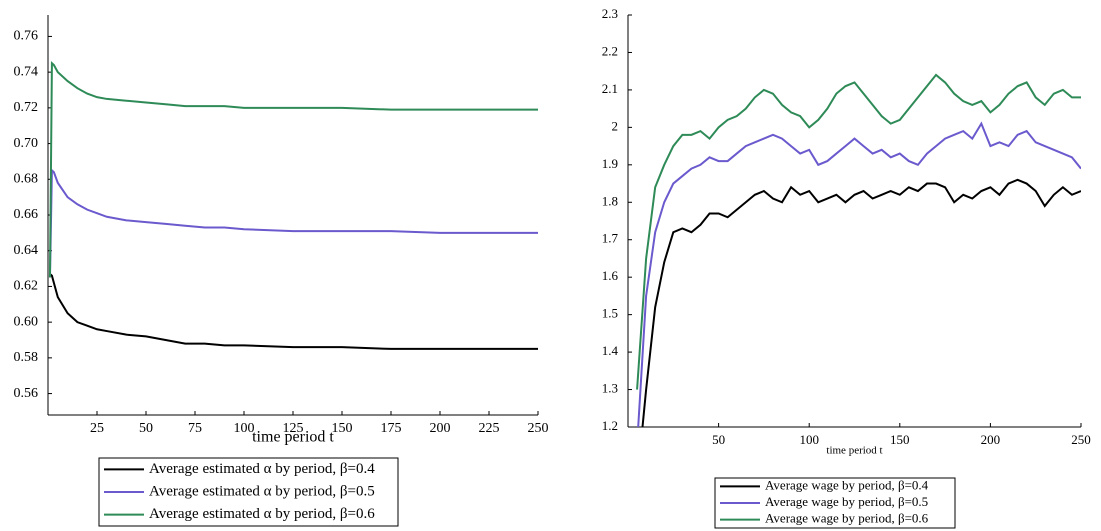 This screenshot has height=531, width=1101. What do you see at coordinates (610, 275) in the screenshot?
I see `y-tick-label: 1.6` at bounding box center [610, 275].